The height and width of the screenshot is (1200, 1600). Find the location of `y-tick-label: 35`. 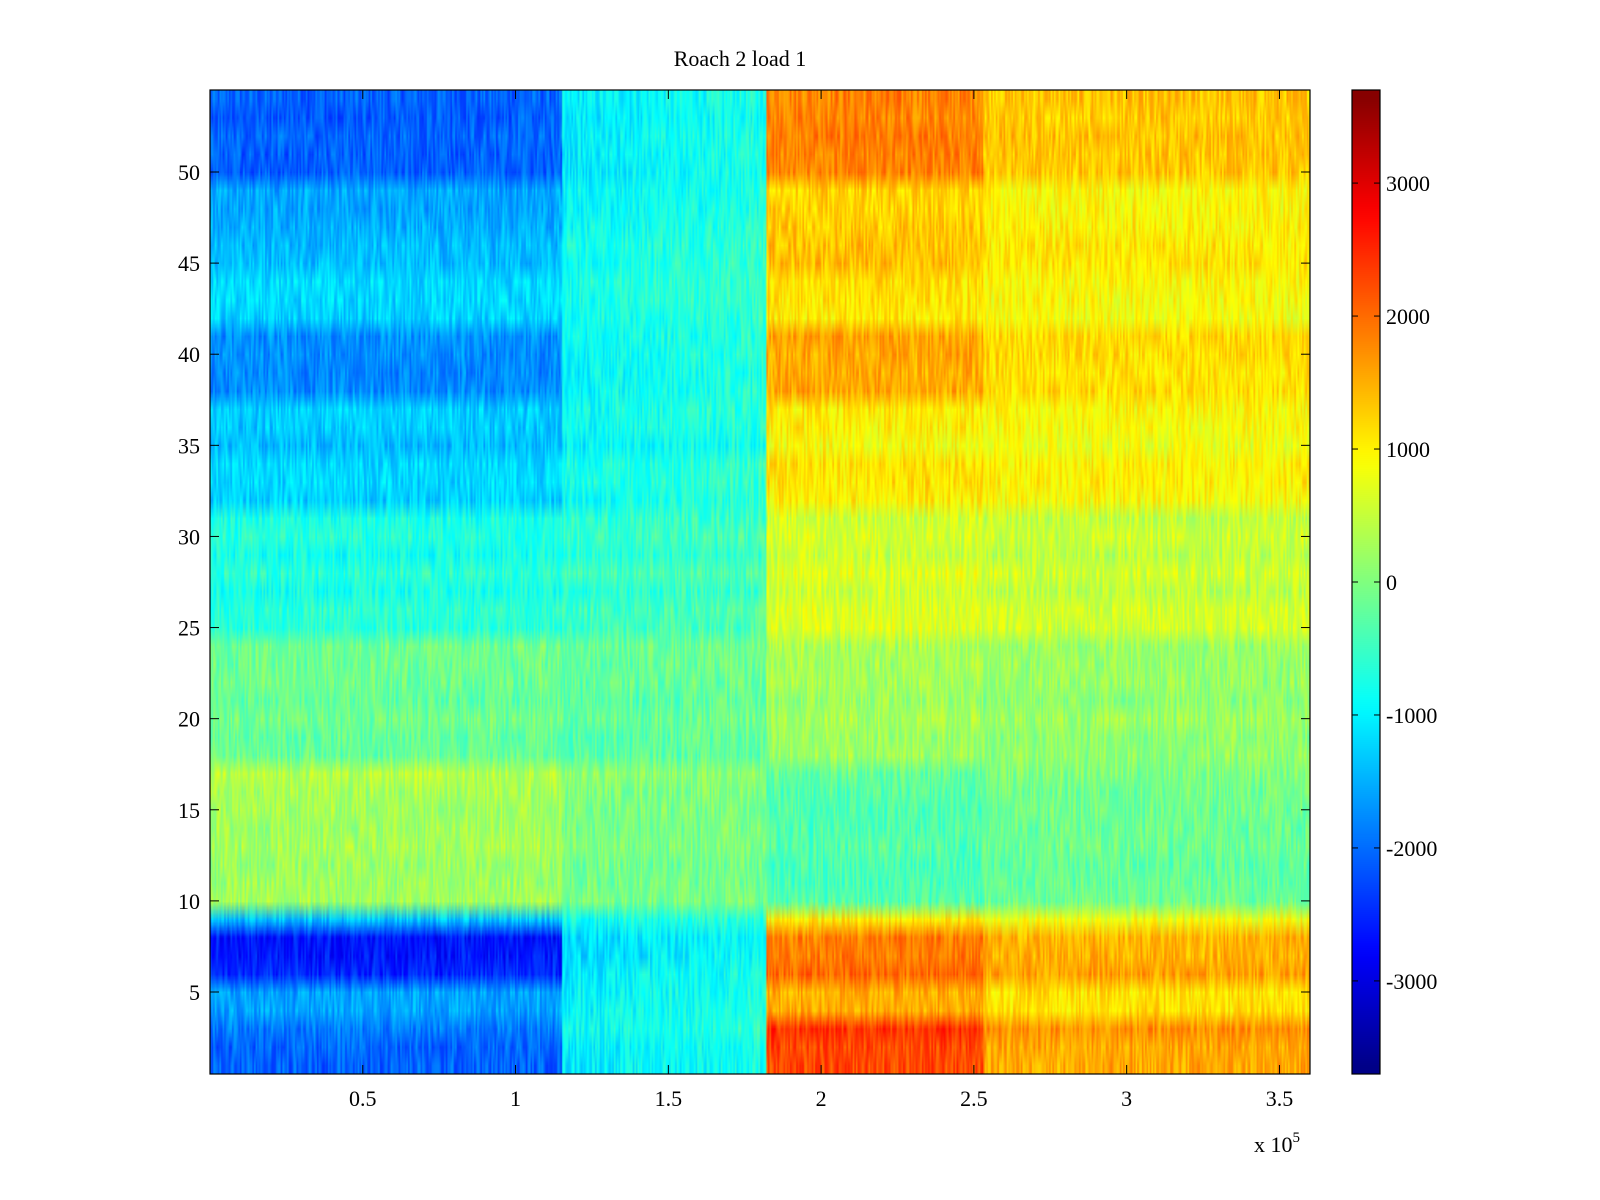

y-tick-label: 35 is located at coordinates (189, 445).